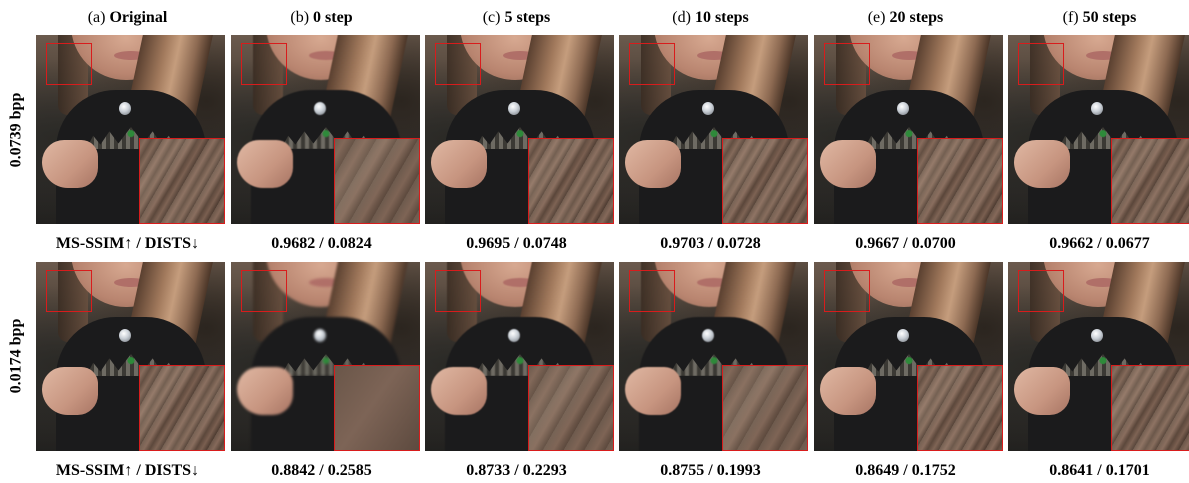  What do you see at coordinates (905, 470) in the screenshot?
I see `metric-value-20-steps-row2: 0.8649 / 0.1752` at bounding box center [905, 470].